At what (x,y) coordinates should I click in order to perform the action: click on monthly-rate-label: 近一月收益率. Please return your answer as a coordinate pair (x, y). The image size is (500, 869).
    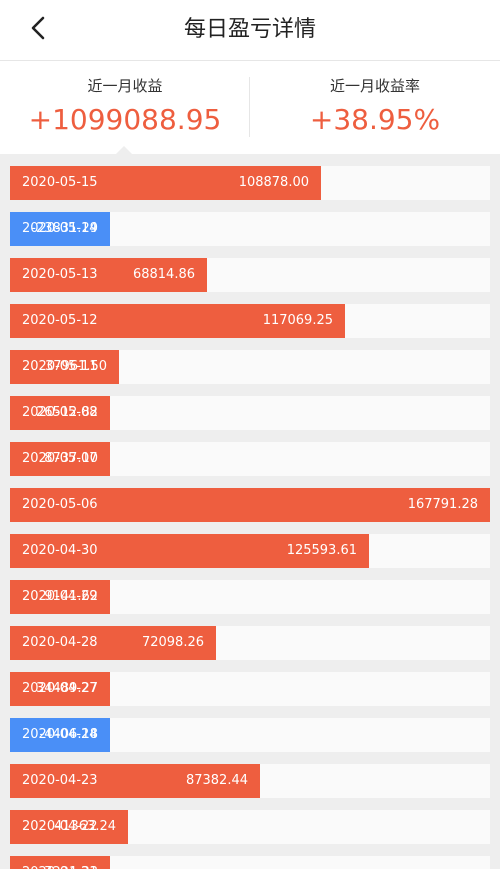
    Looking at the image, I should click on (374, 86).